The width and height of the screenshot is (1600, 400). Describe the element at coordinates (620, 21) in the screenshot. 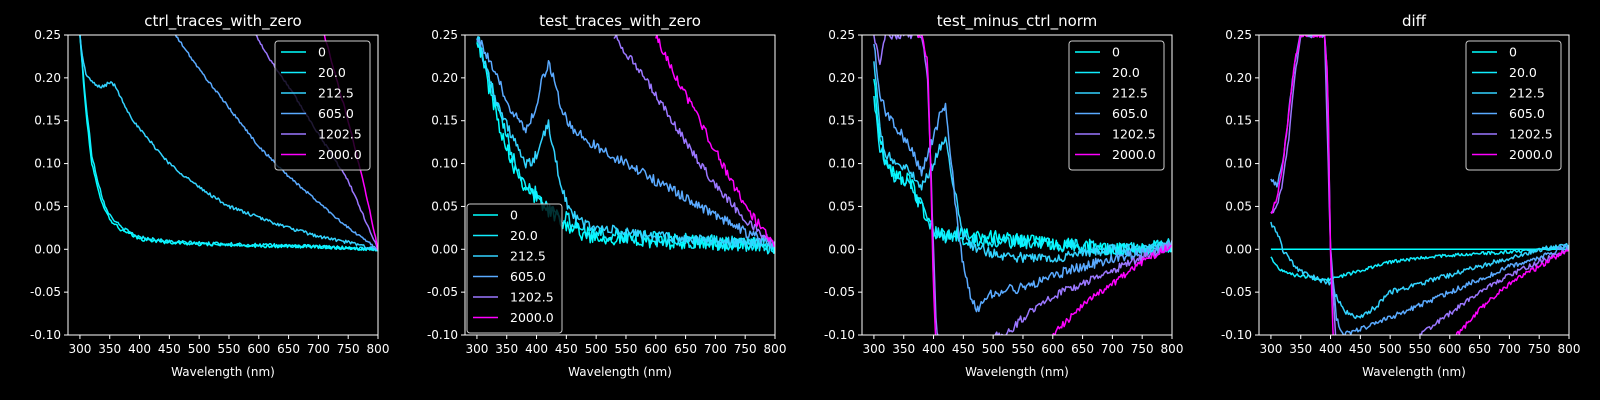

I see `subplot-title: test_traces_with_zero` at that location.